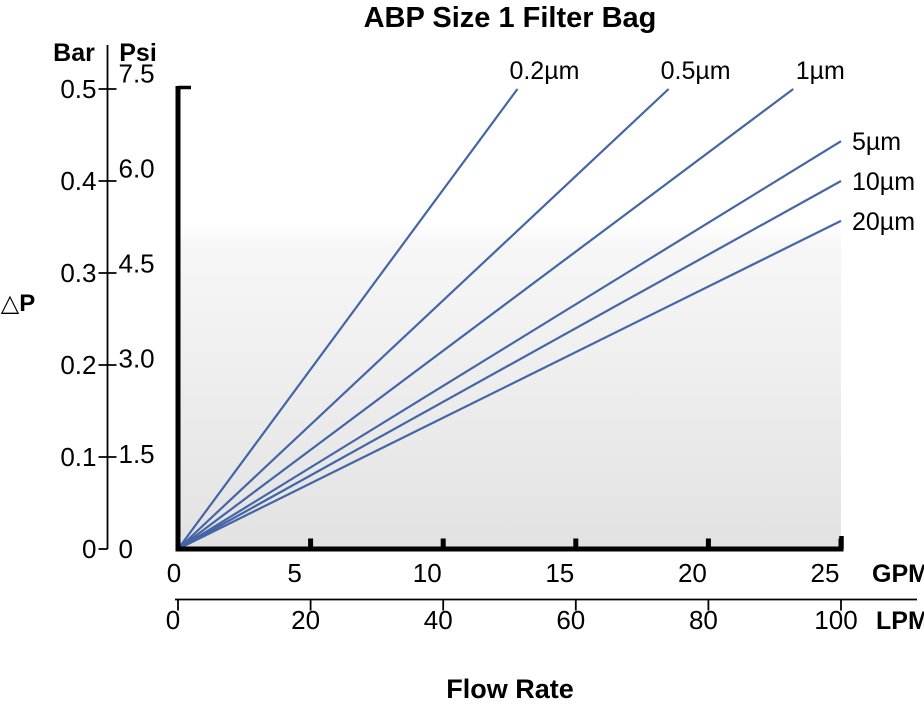  Describe the element at coordinates (137, 73) in the screenshot. I see `psi-tick-label: 7.5` at that location.